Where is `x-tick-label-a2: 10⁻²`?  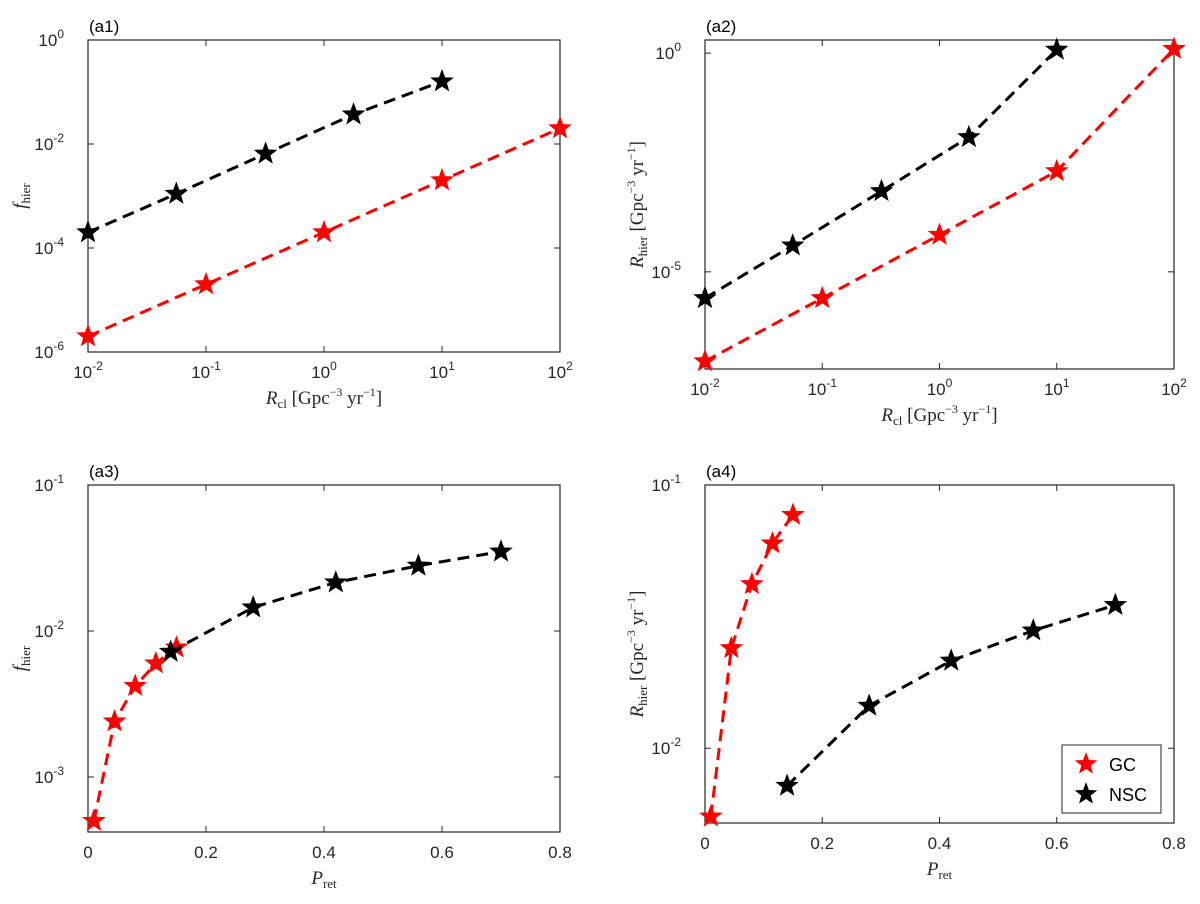 x-tick-label-a2: 10⁻² is located at coordinates (705, 387).